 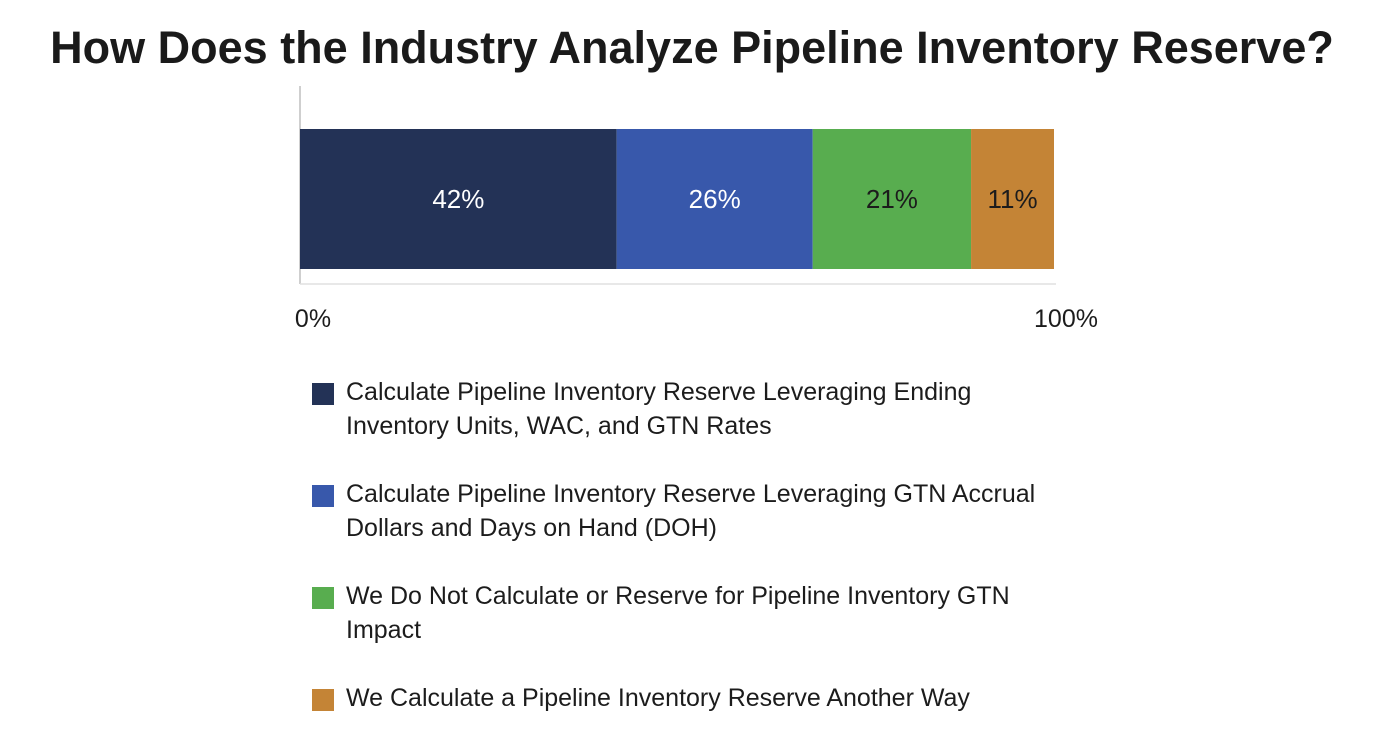 I want to click on data-label-4: 11%, so click(x=1012, y=199).